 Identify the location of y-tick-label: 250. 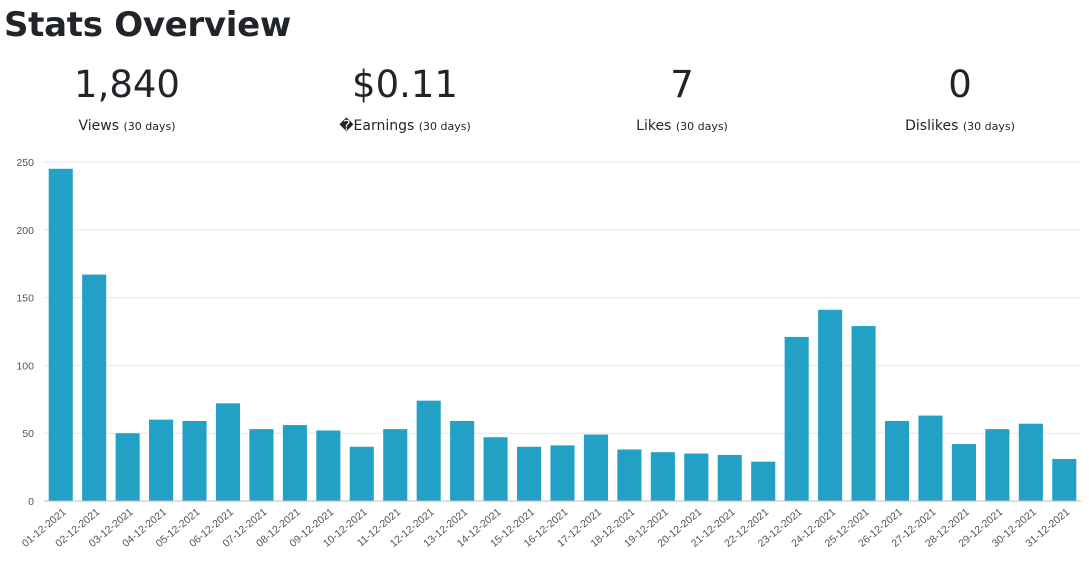
(25, 163).